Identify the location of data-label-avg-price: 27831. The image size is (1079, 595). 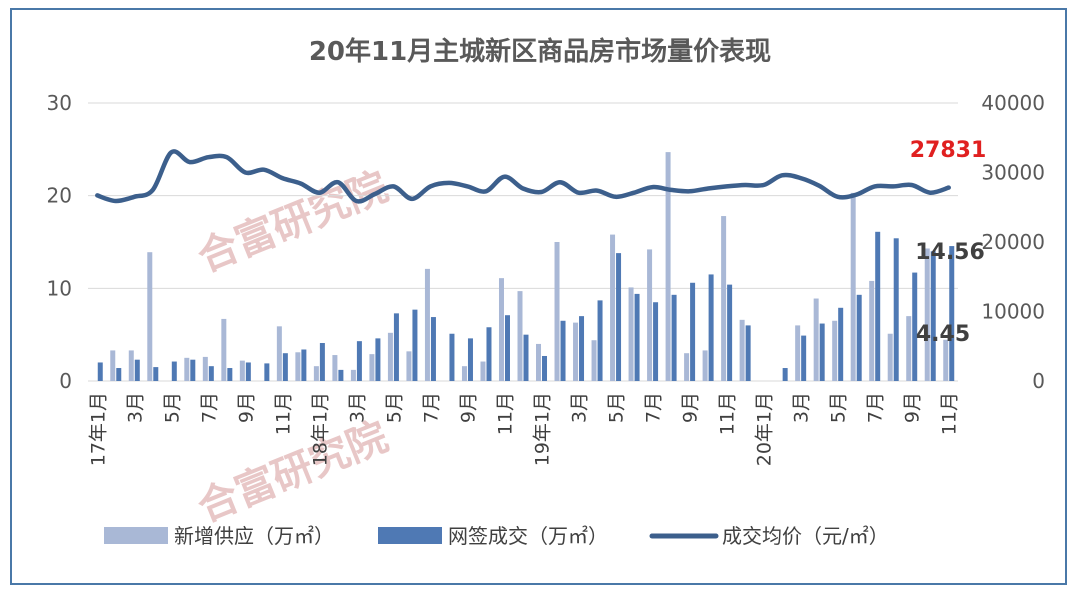
(948, 150).